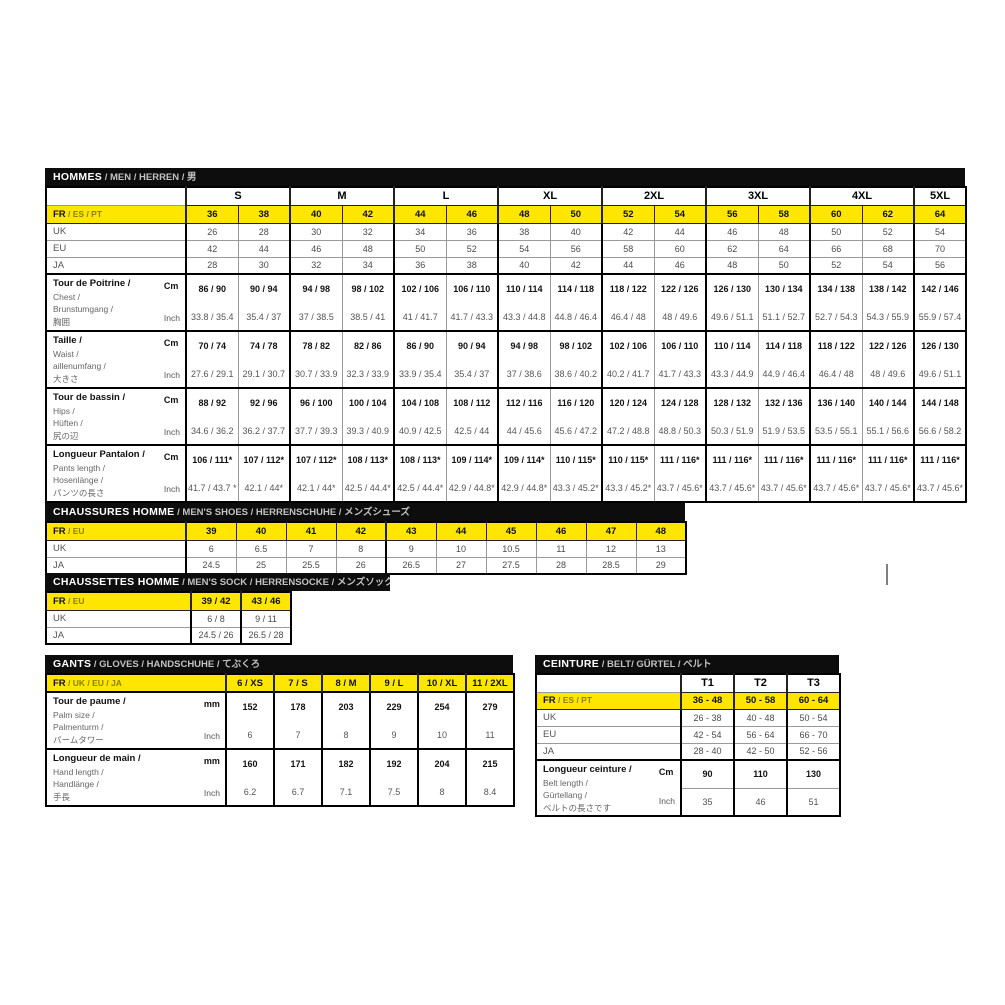 Image resolution: width=1005 pixels, height=1005 pixels. I want to click on size-cell: 13, so click(661, 548).